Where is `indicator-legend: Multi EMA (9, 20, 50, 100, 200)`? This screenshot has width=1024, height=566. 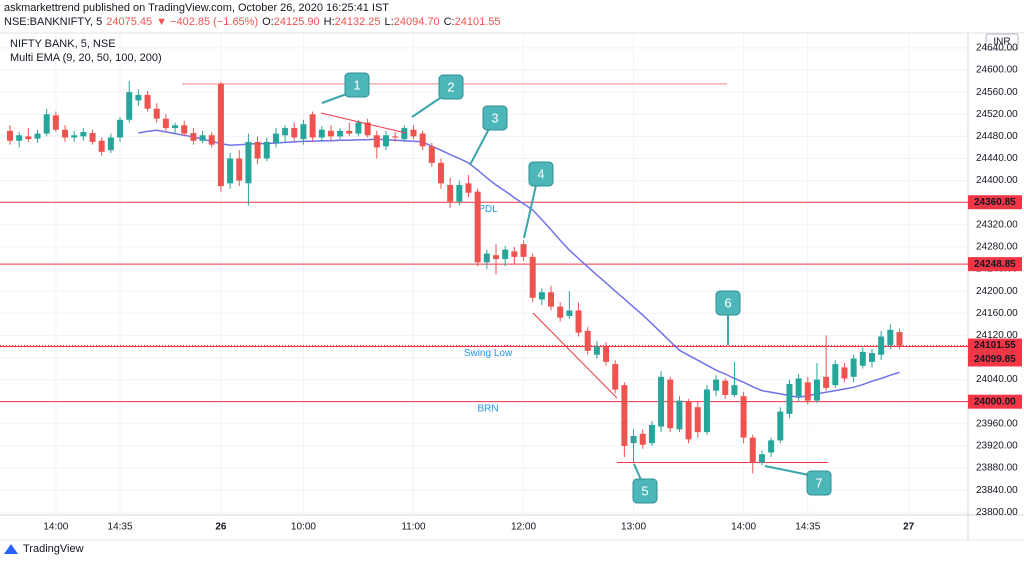 indicator-legend: Multi EMA (9, 20, 50, 100, 200) is located at coordinates (86, 58).